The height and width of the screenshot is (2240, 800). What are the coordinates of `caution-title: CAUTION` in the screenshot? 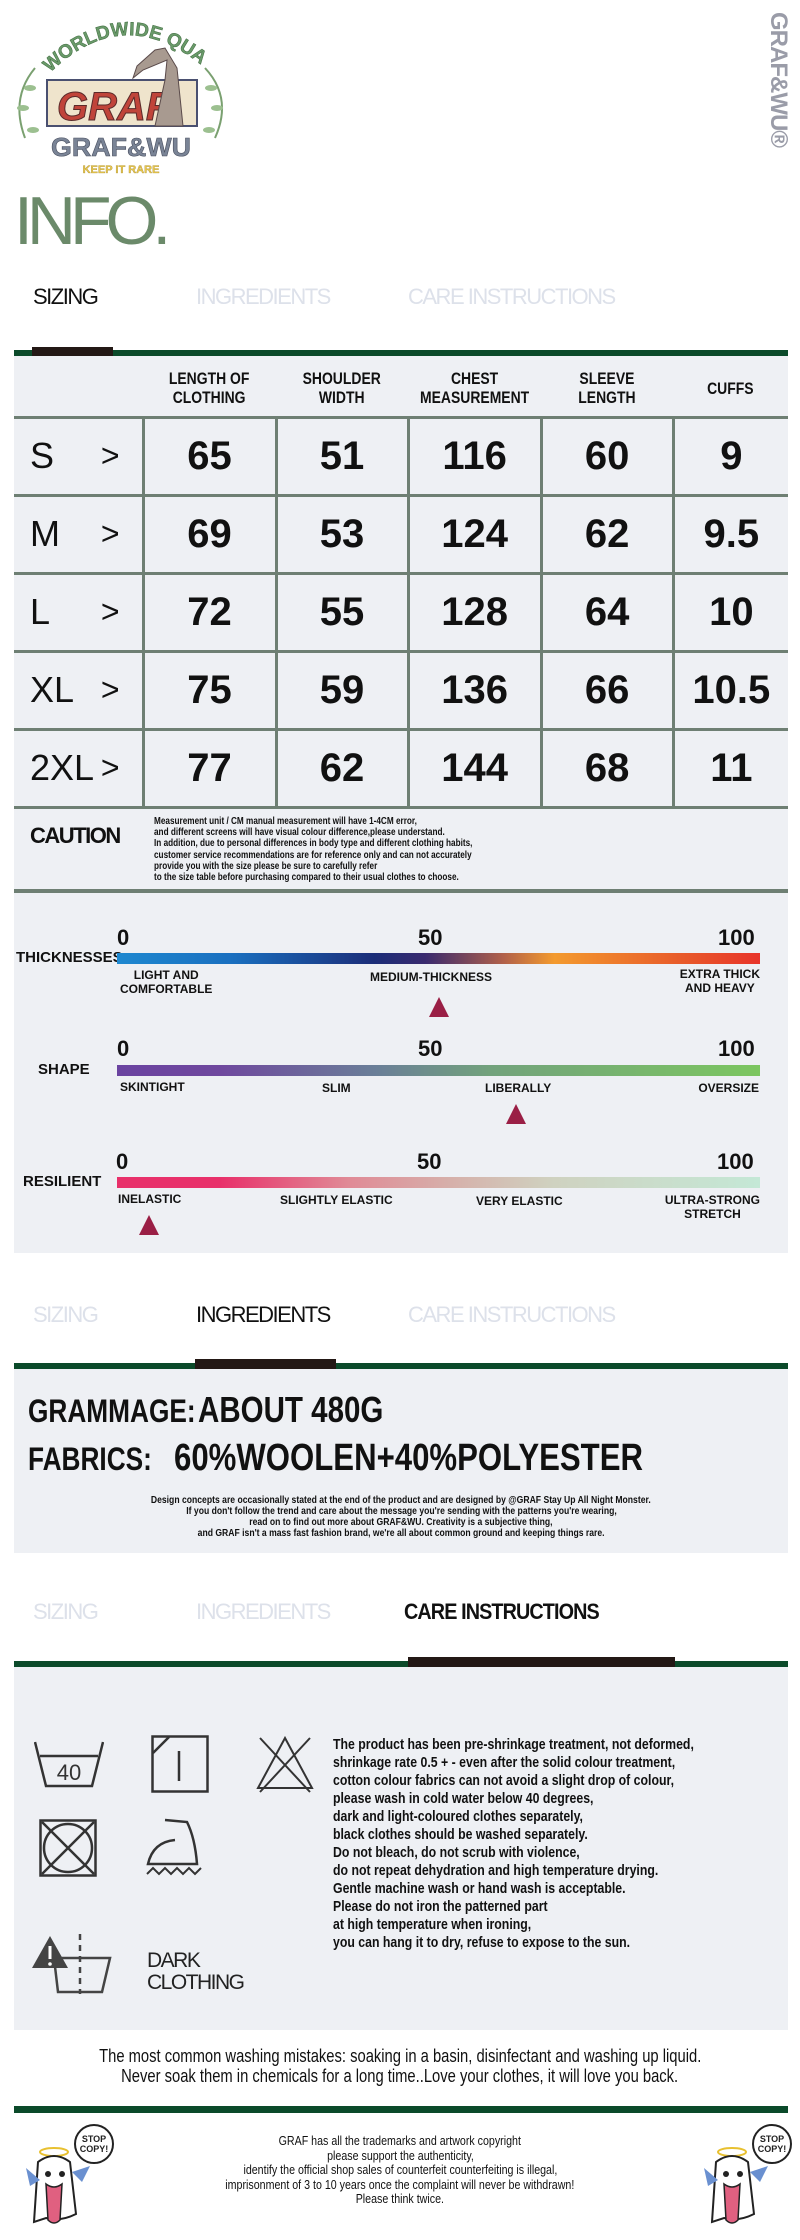 It's located at (75, 835).